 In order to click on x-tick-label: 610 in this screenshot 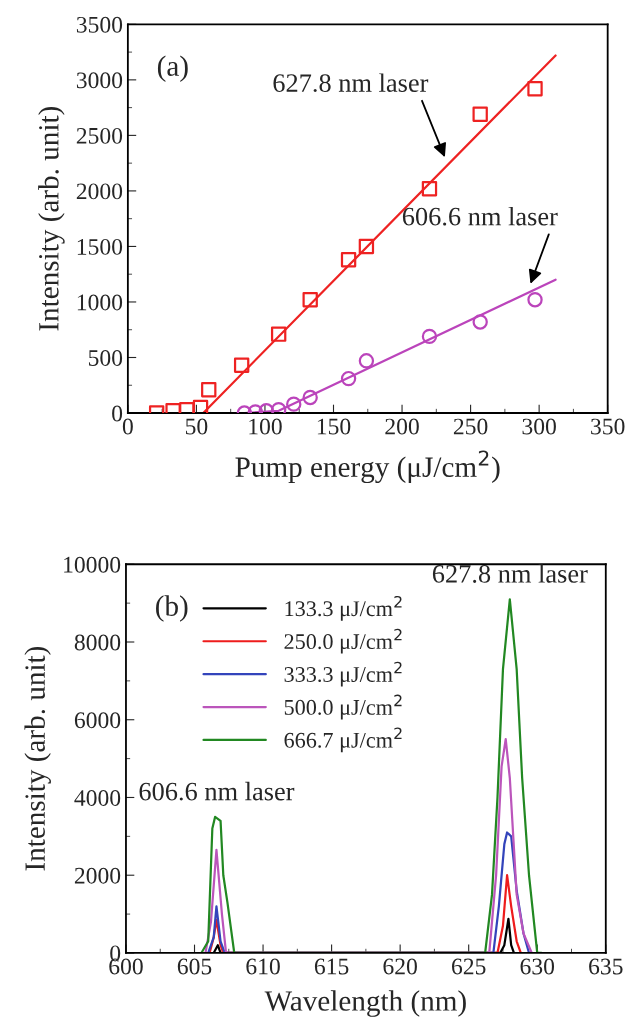, I will do `click(263, 966)`.